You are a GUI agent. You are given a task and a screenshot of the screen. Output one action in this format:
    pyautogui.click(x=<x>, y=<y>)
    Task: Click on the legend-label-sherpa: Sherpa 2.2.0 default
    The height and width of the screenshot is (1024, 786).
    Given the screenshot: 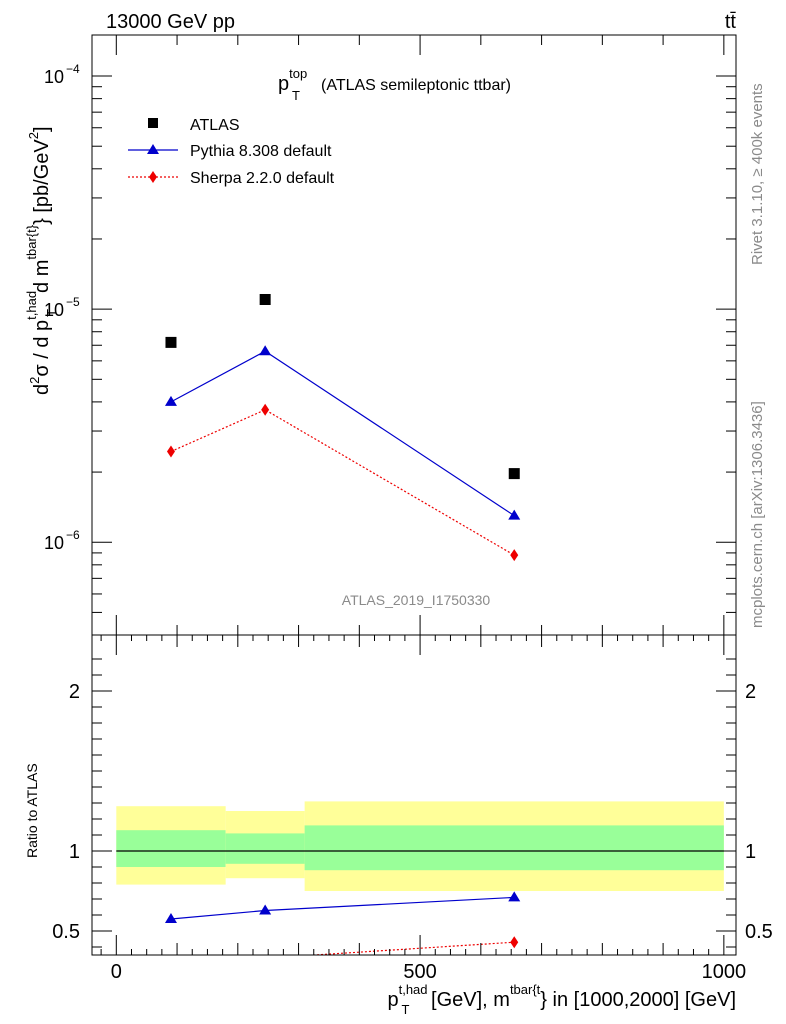 What is the action you would take?
    pyautogui.click(x=262, y=178)
    